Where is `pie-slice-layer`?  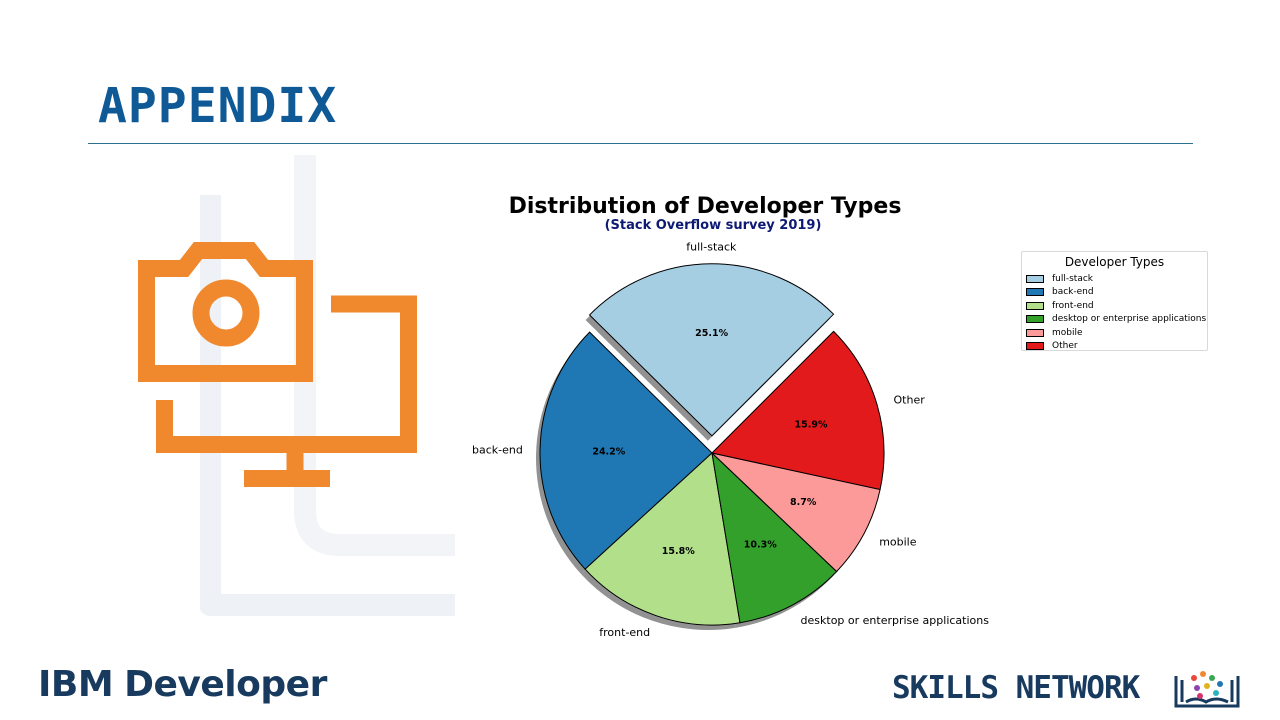 pie-slice-layer is located at coordinates (712, 444).